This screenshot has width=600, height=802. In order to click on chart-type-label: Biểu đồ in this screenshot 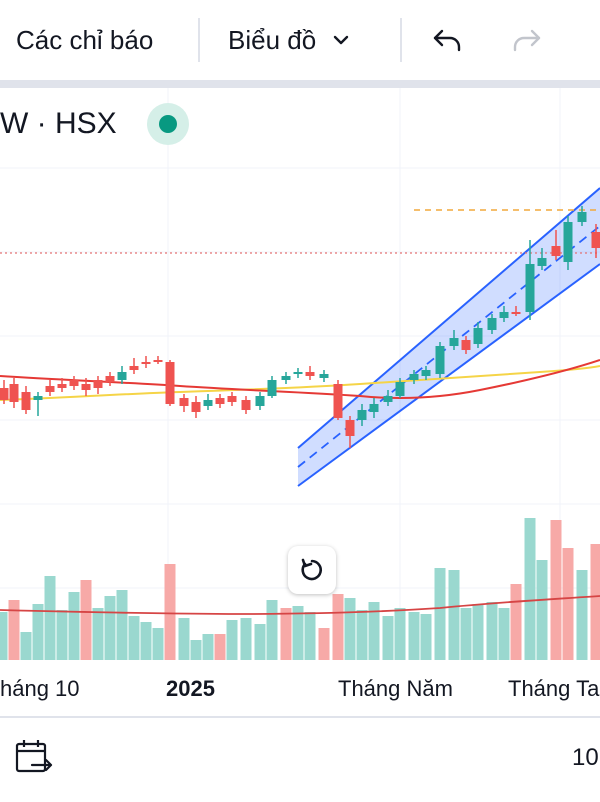, I will do `click(272, 40)`.